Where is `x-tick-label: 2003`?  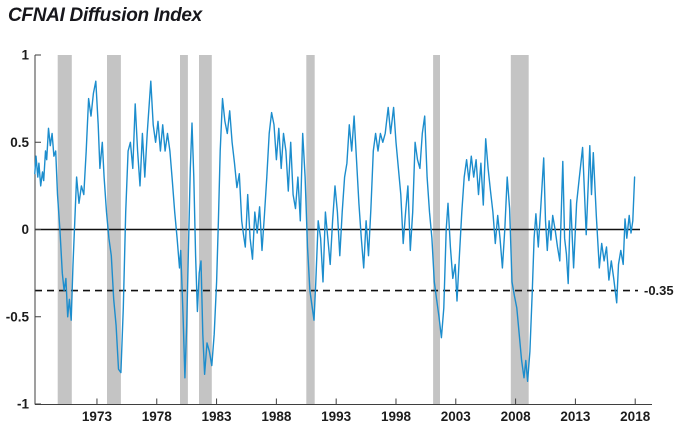
x-tick-label: 2003 is located at coordinates (456, 416).